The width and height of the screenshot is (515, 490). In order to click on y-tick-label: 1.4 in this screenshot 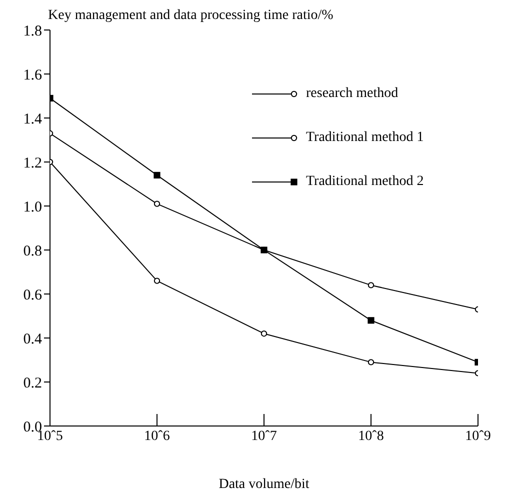, I will do `click(32, 119)`.